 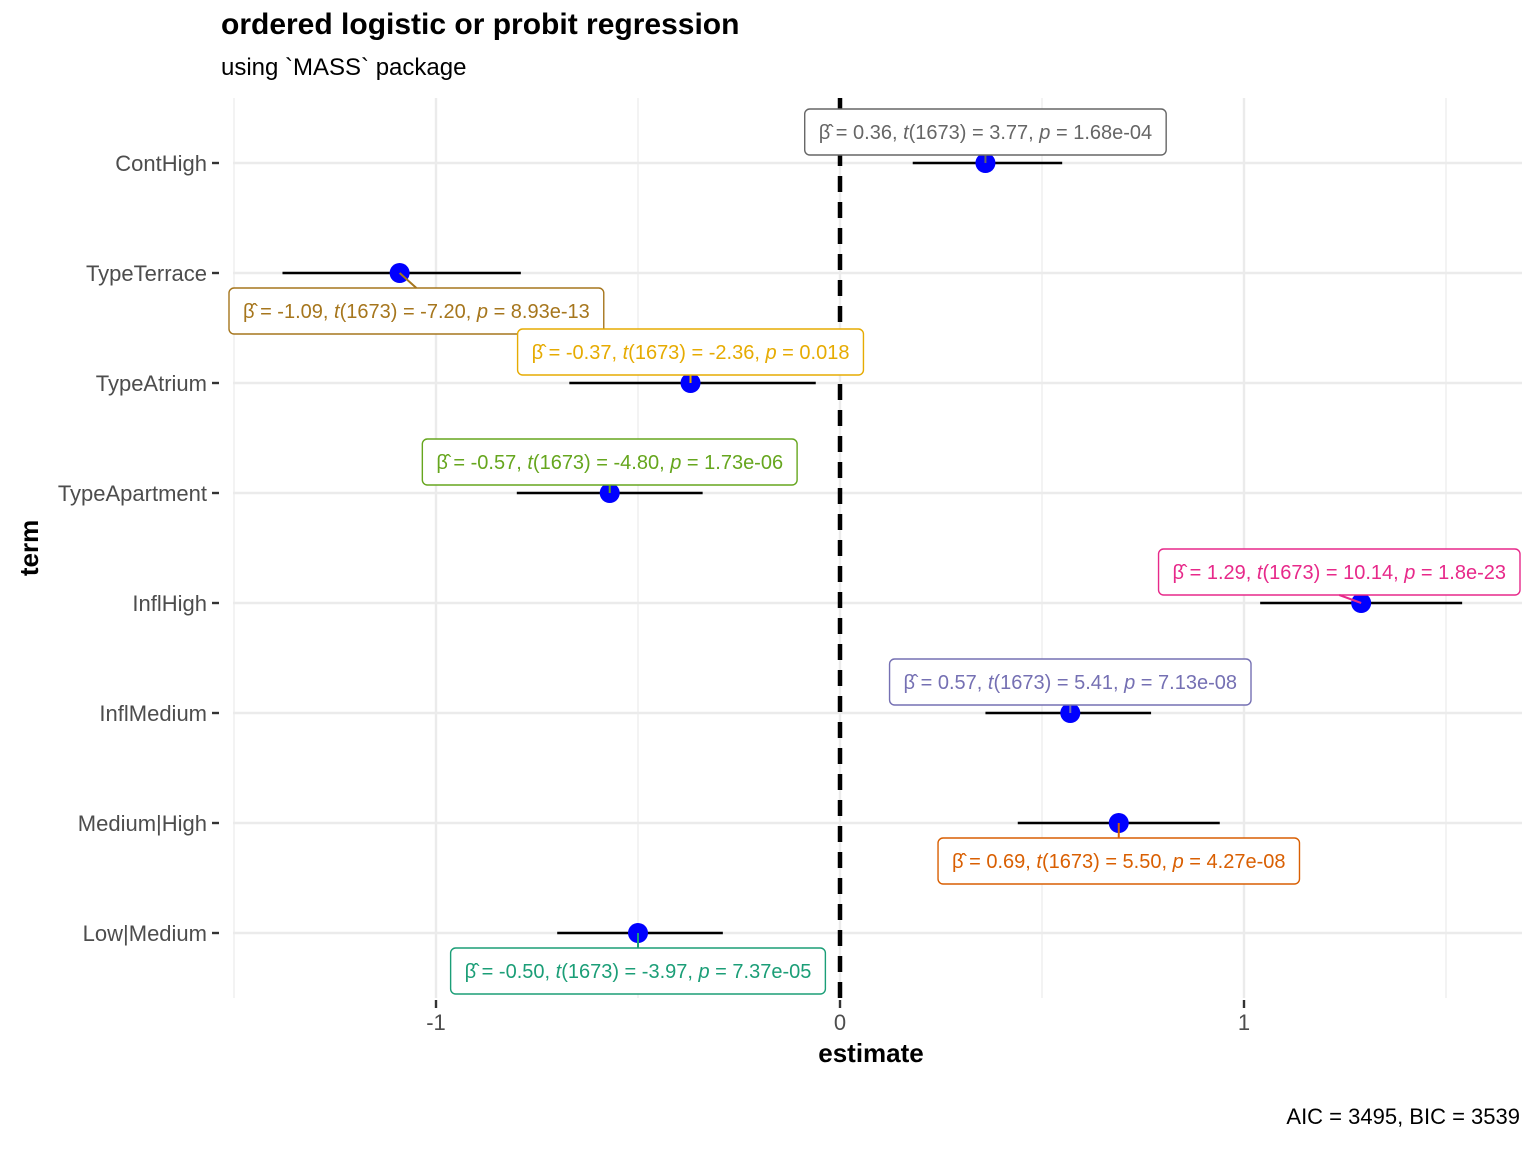 I want to click on stat-label: β̂ = 0.69, t(1673) = 5.50, p = 4.27e-08, so click(x=1119, y=854).